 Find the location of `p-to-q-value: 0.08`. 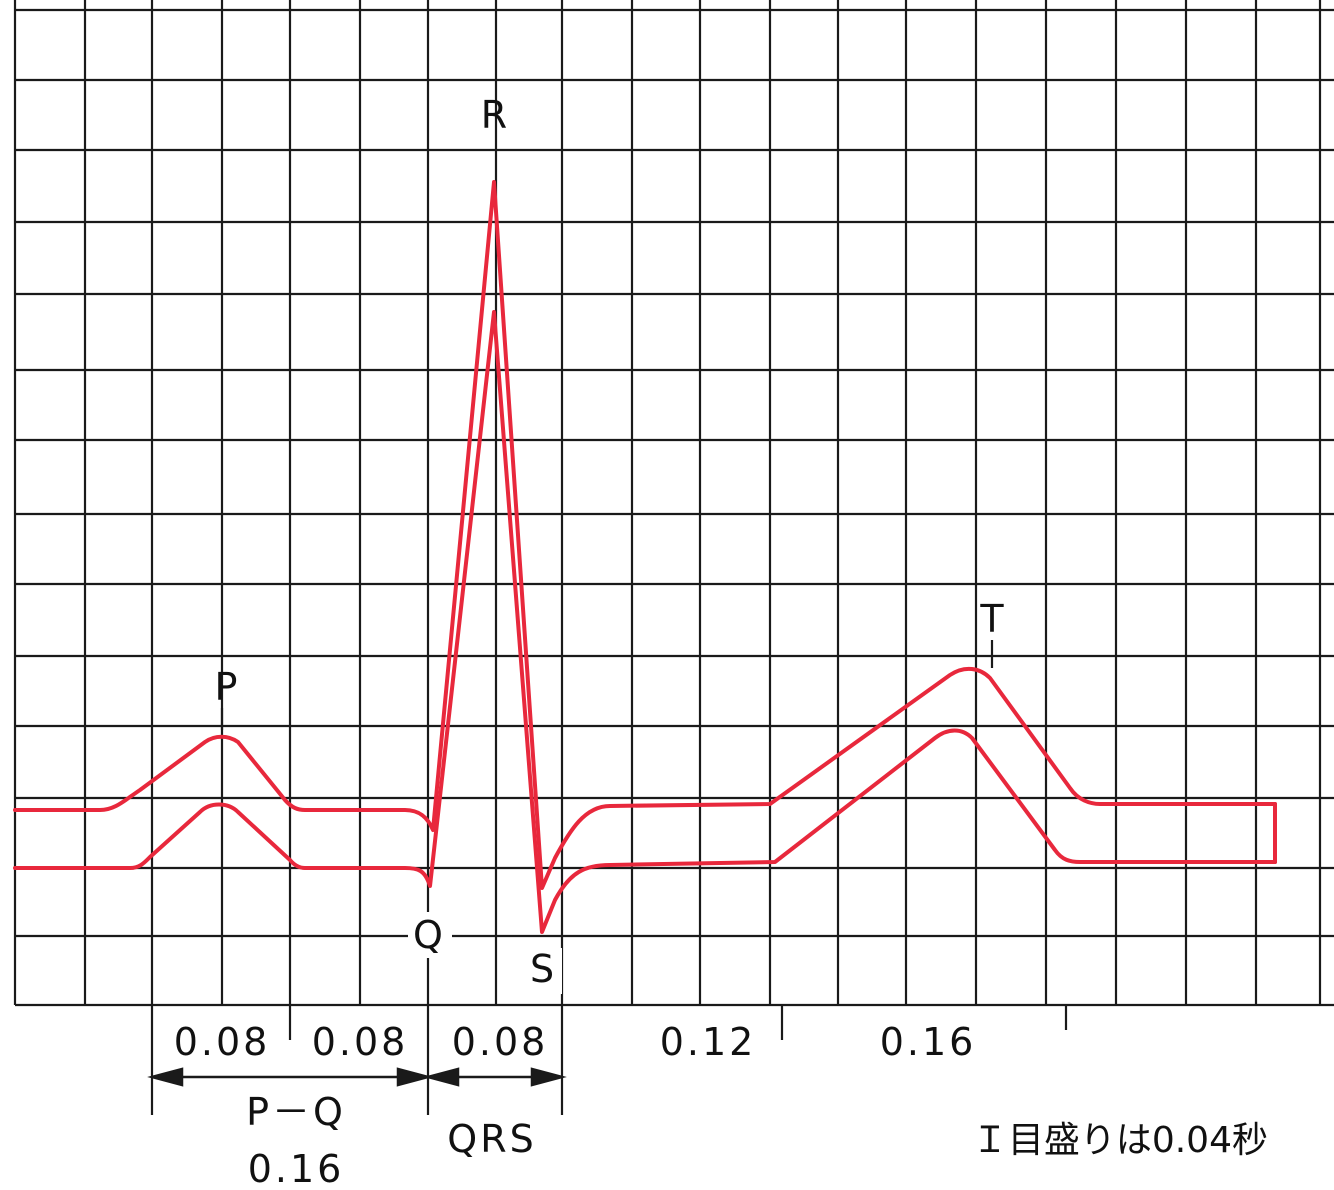

p-to-q-value: 0.08 is located at coordinates (360, 1042).